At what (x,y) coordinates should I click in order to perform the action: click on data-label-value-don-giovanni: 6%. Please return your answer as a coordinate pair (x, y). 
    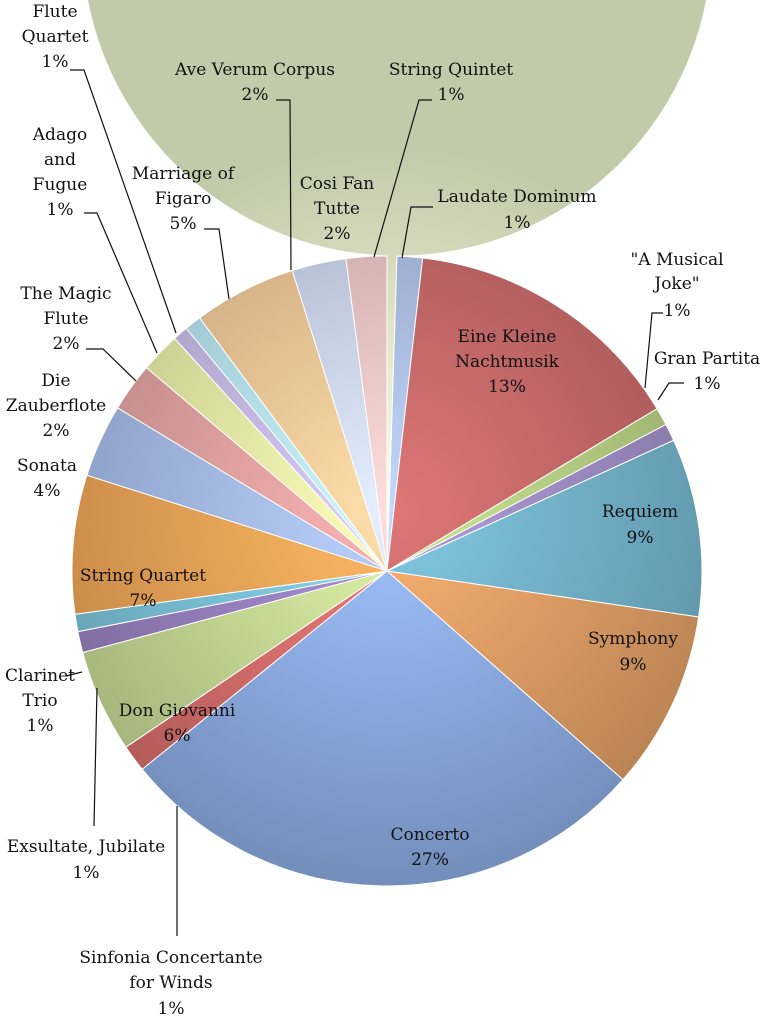
    Looking at the image, I should click on (177, 736).